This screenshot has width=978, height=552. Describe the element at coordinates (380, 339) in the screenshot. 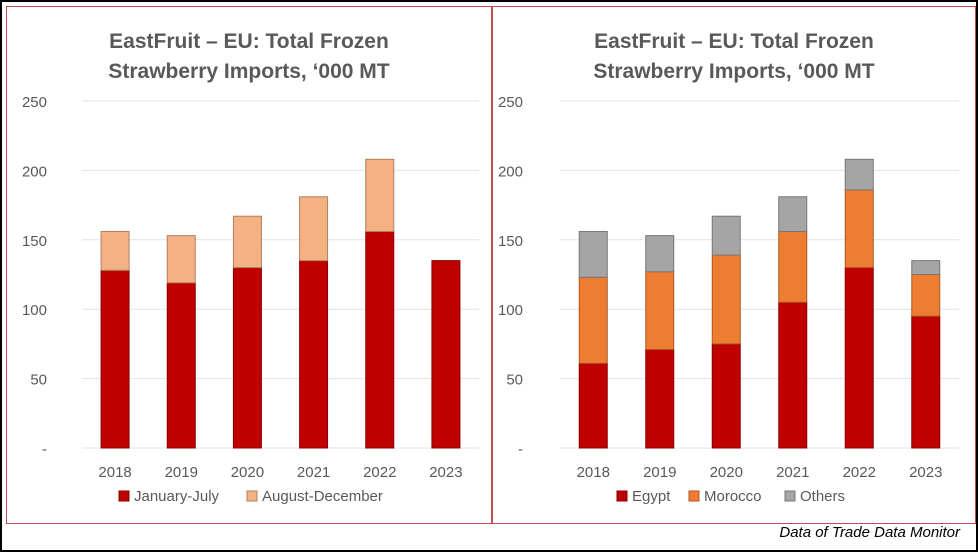

I see `bar-january-july-2022` at that location.